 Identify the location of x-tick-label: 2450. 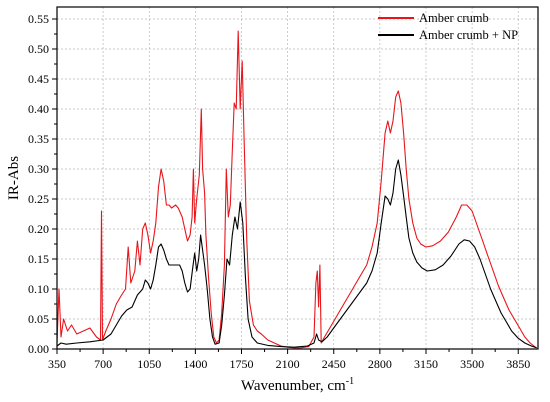
(334, 364).